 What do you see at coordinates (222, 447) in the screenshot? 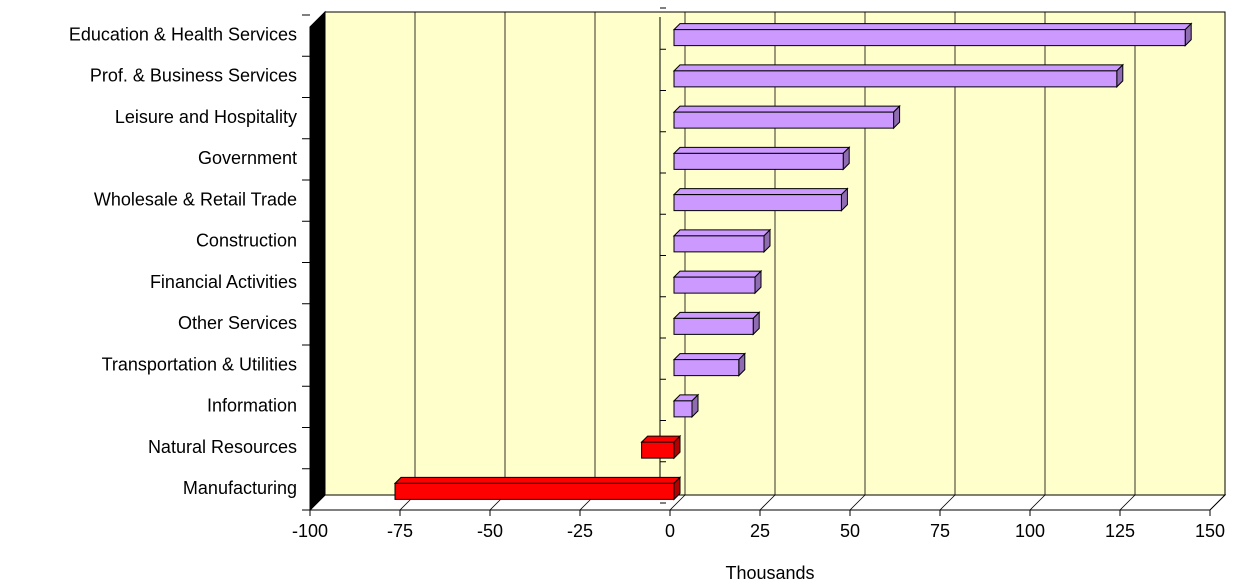
I see `category-label: Natural Resources` at bounding box center [222, 447].